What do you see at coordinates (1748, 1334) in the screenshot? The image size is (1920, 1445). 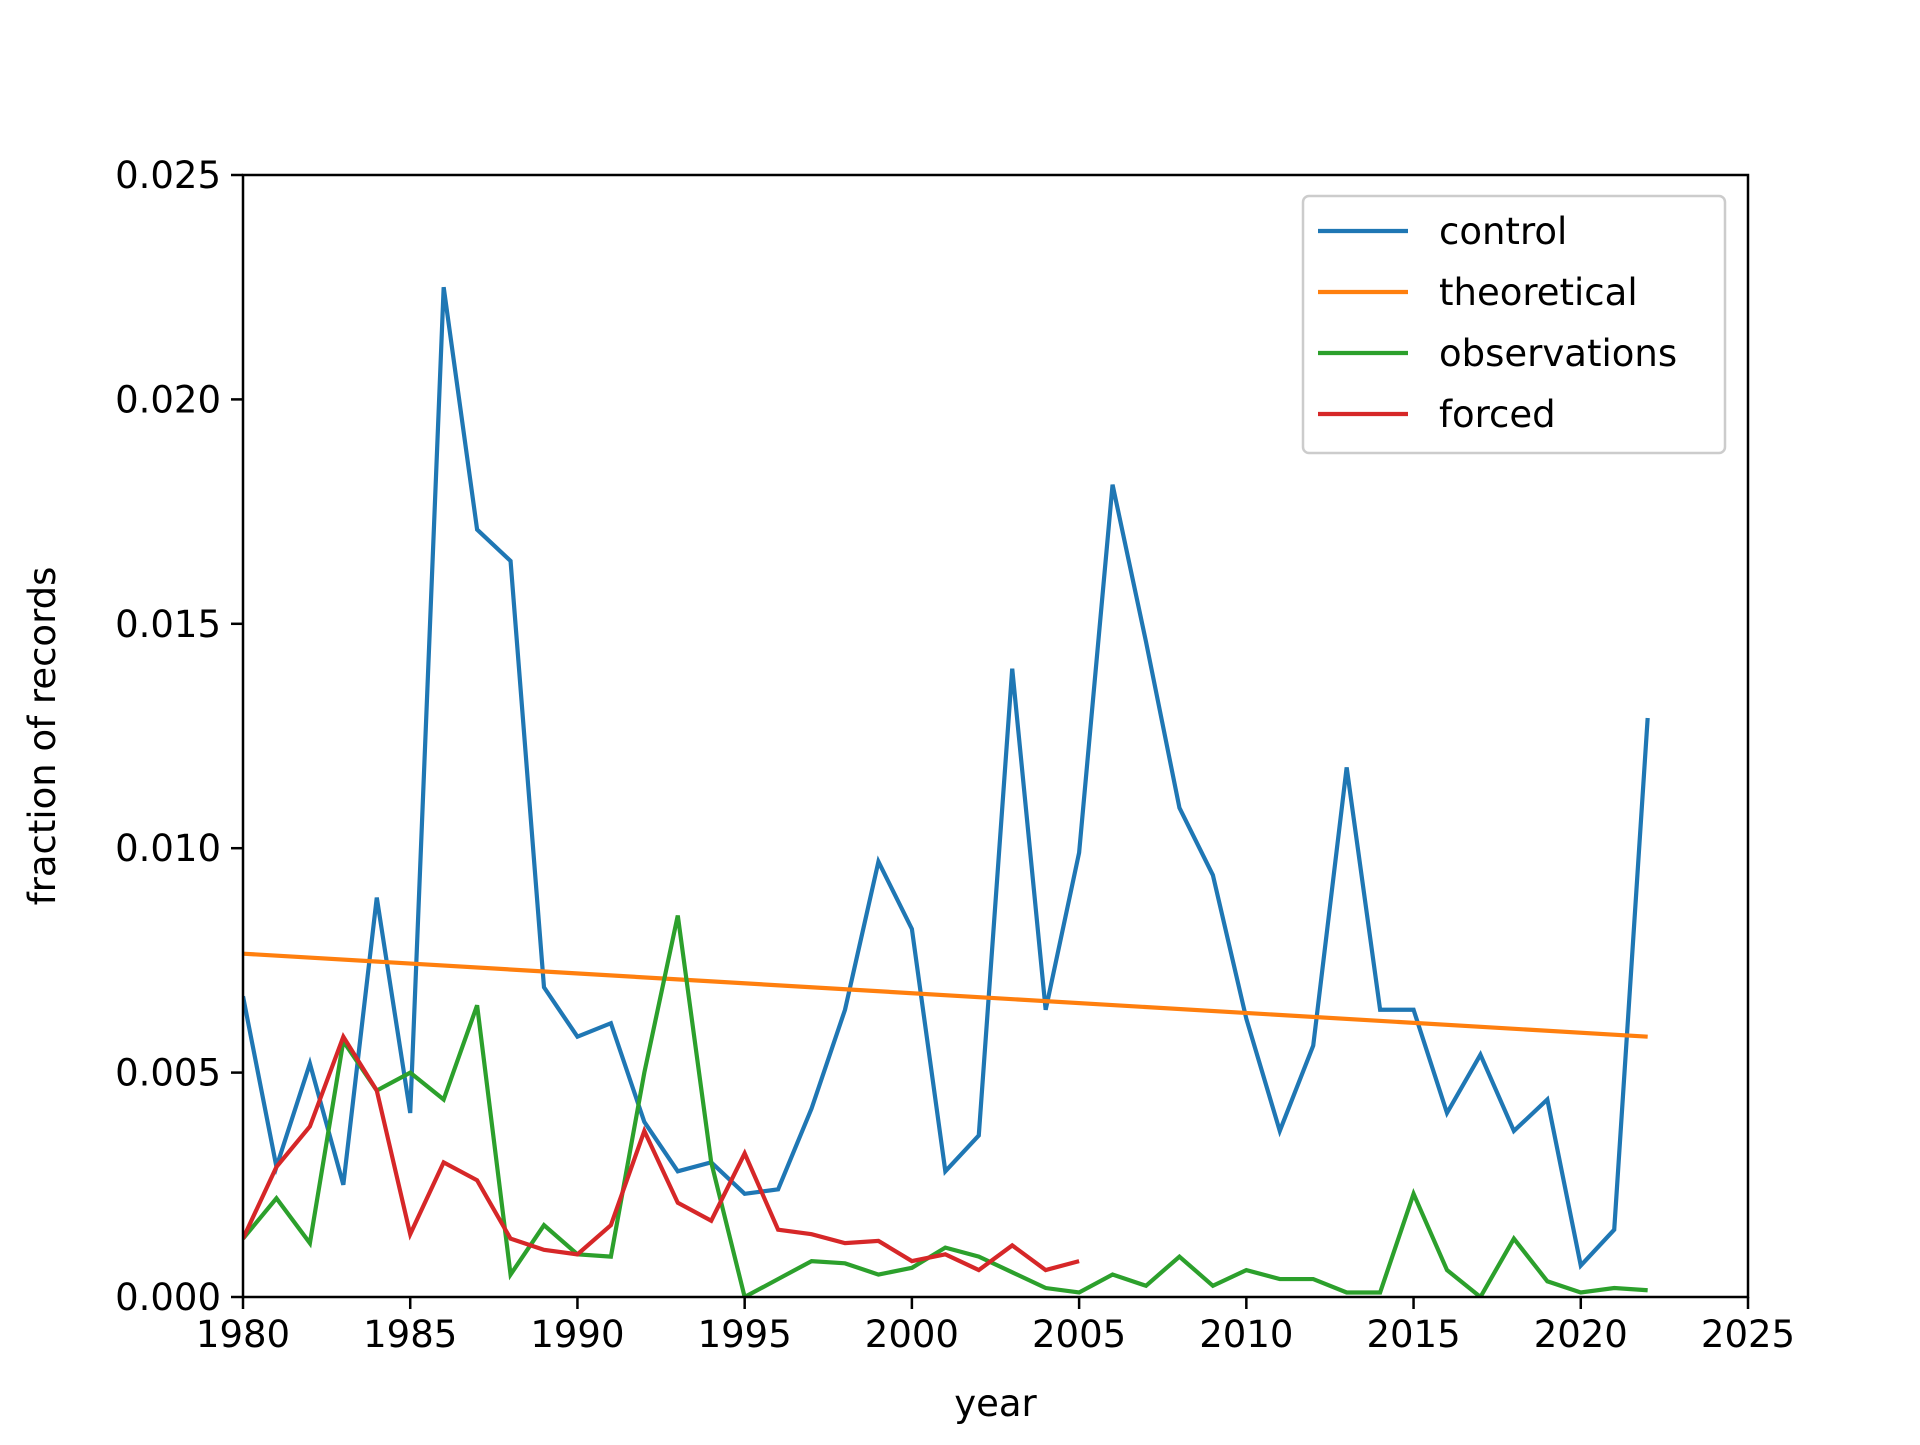 I see `x-tick-label: 2025` at bounding box center [1748, 1334].